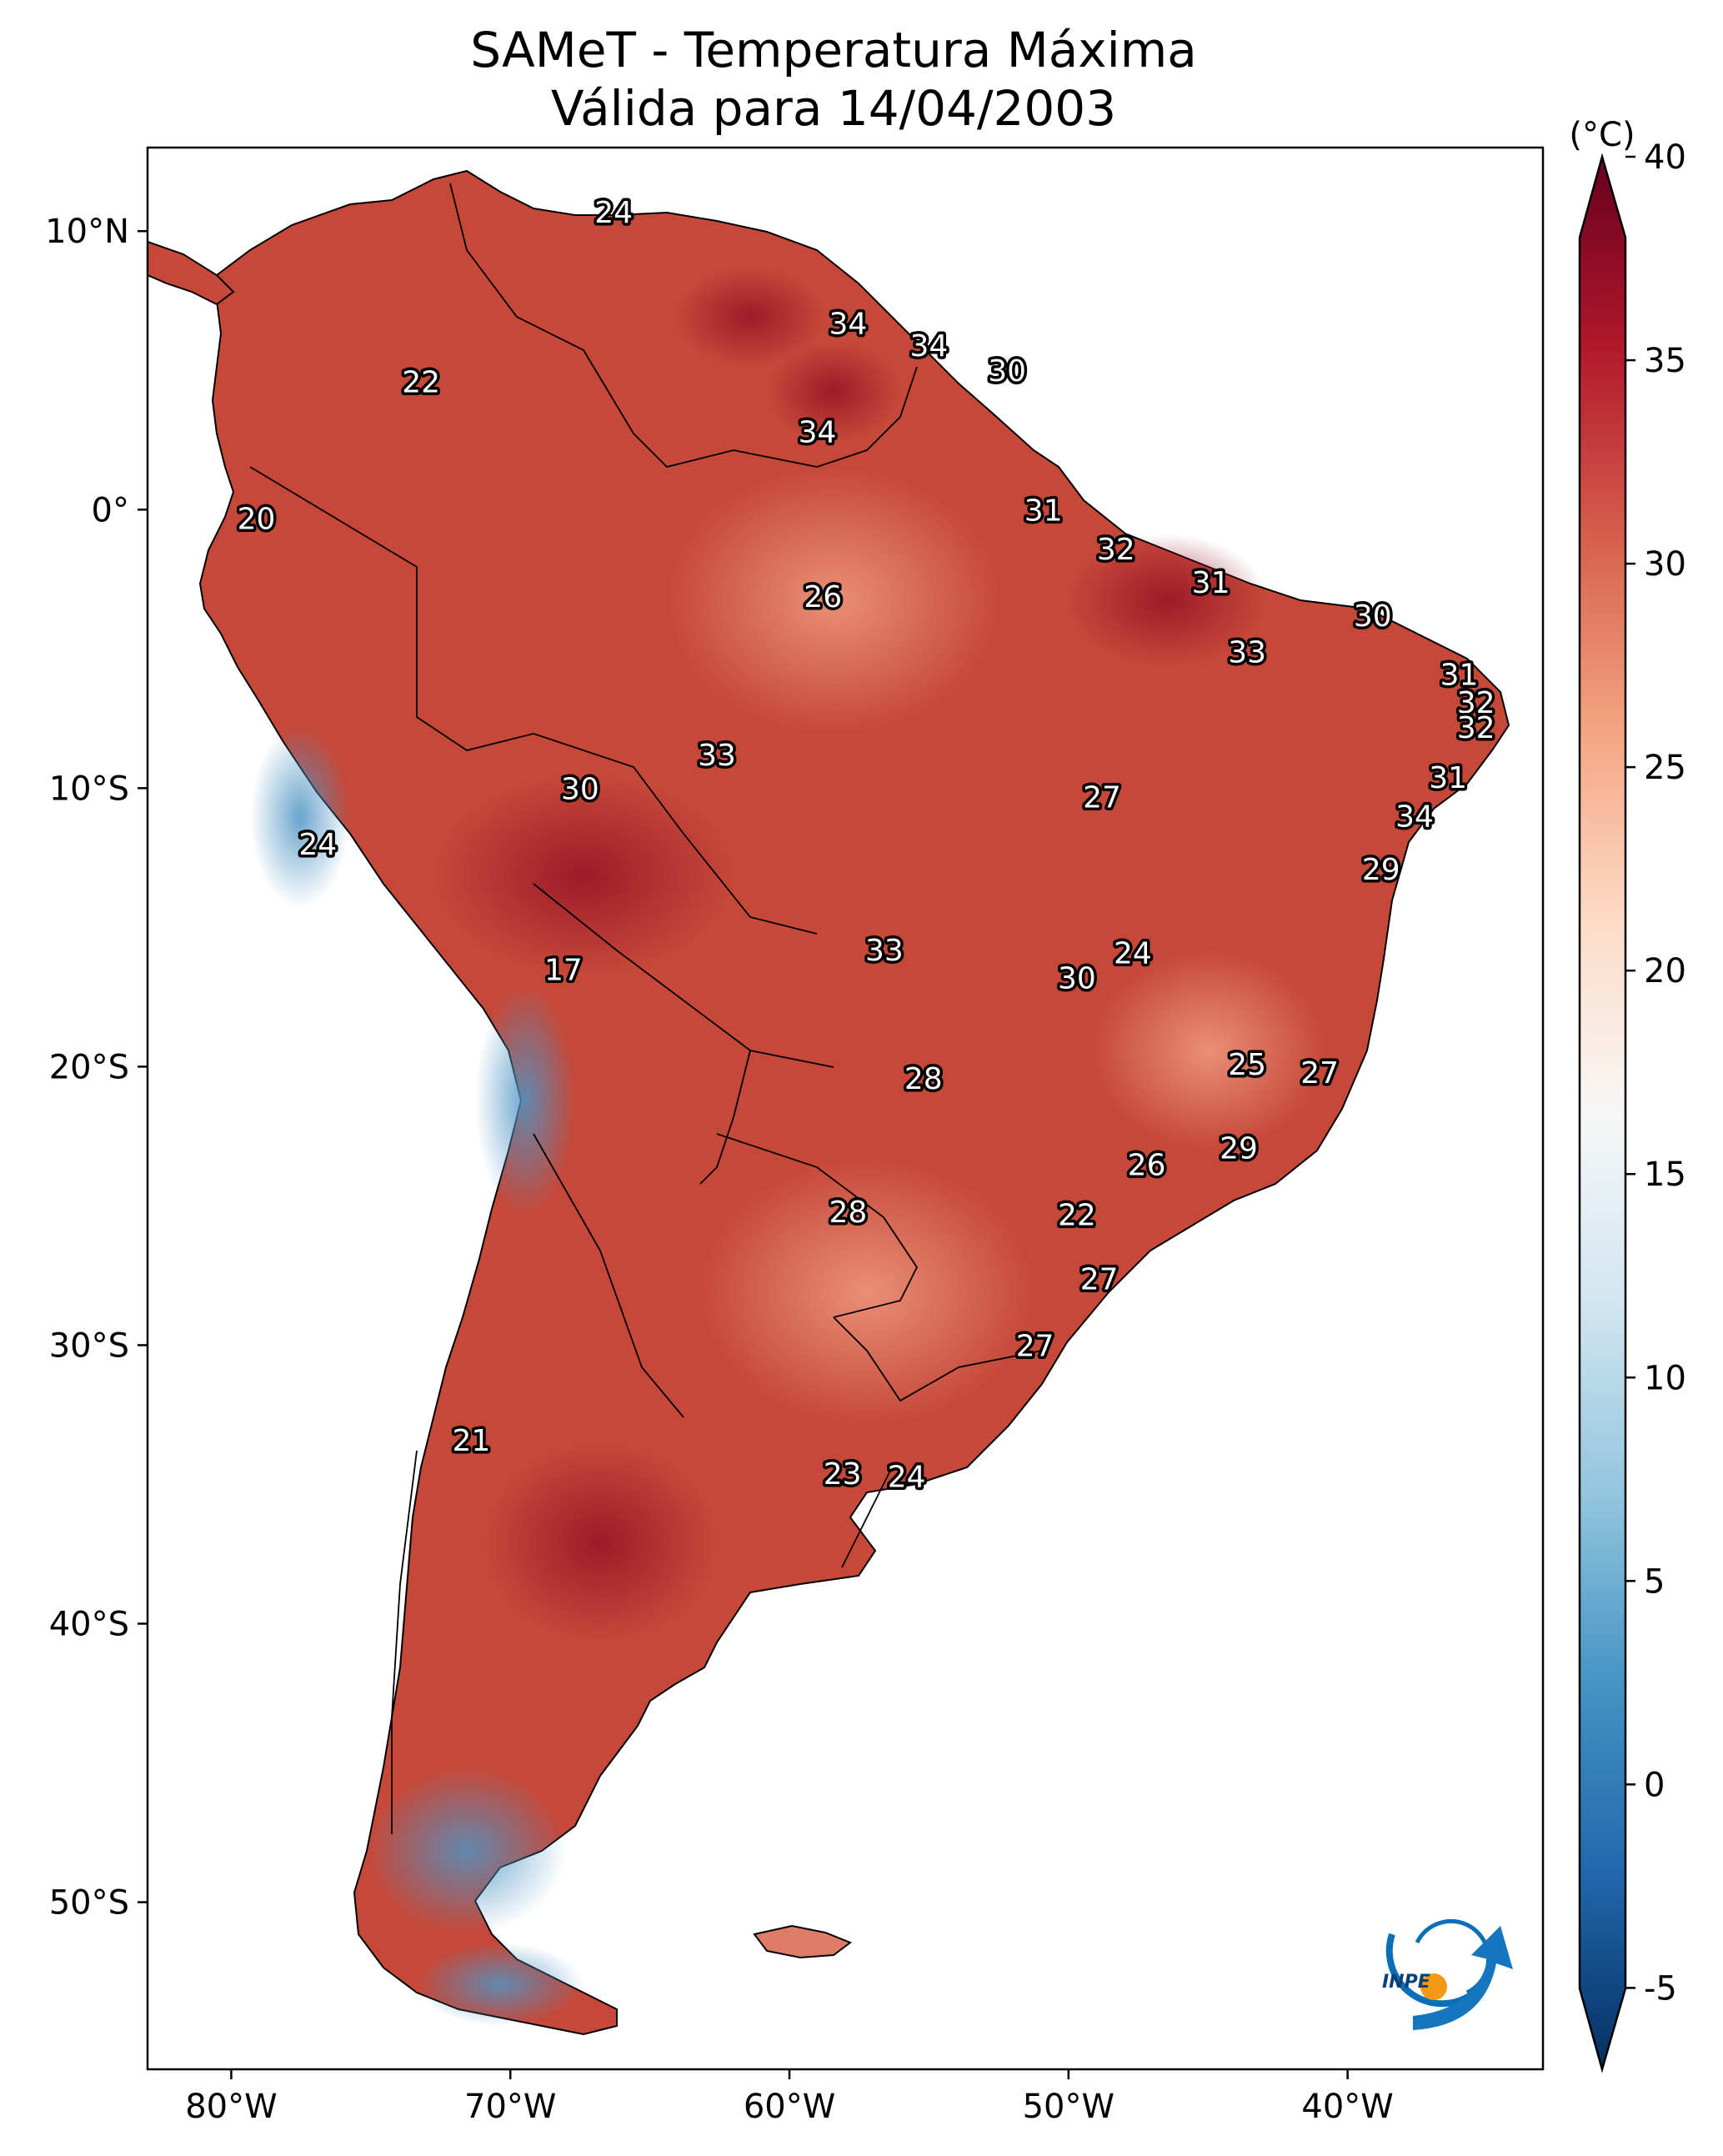 Image resolution: width=1723 pixels, height=2156 pixels. I want to click on colorbar-tick-label: 15, so click(1665, 1175).